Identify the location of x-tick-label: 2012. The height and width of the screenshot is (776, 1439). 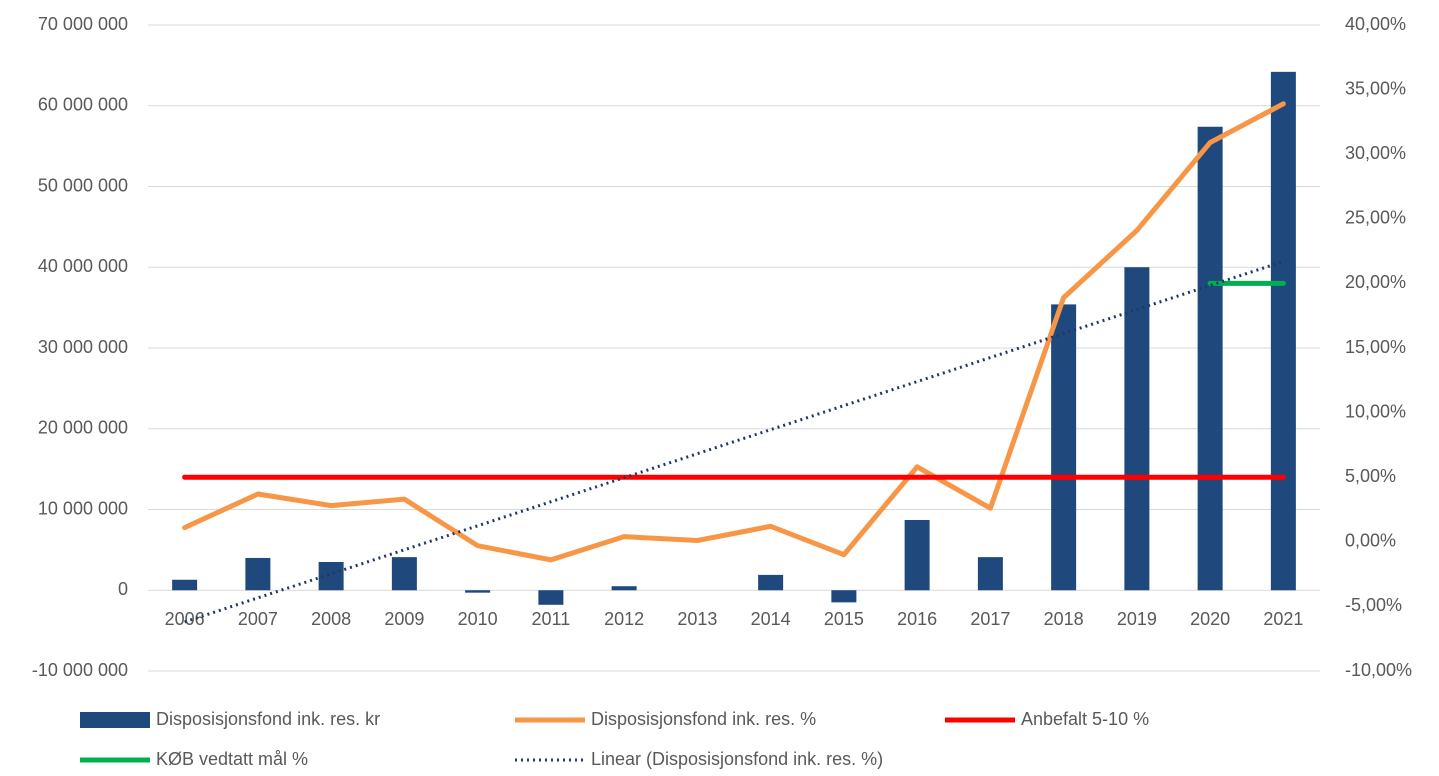
(624, 619).